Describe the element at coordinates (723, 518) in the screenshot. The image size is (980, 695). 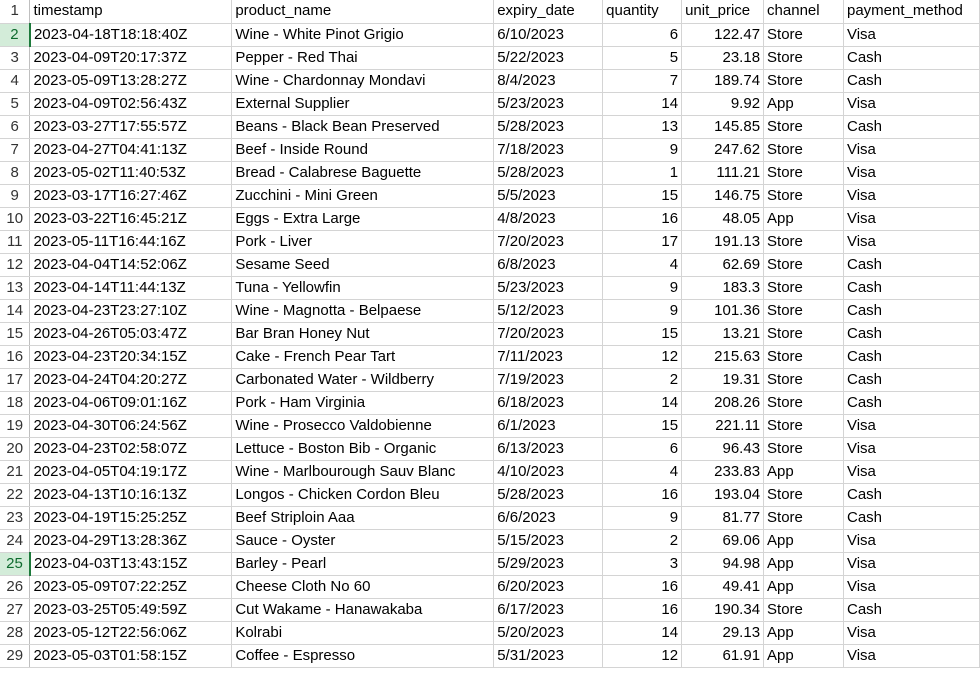
I see `cell-unit-price: 81.77` at that location.